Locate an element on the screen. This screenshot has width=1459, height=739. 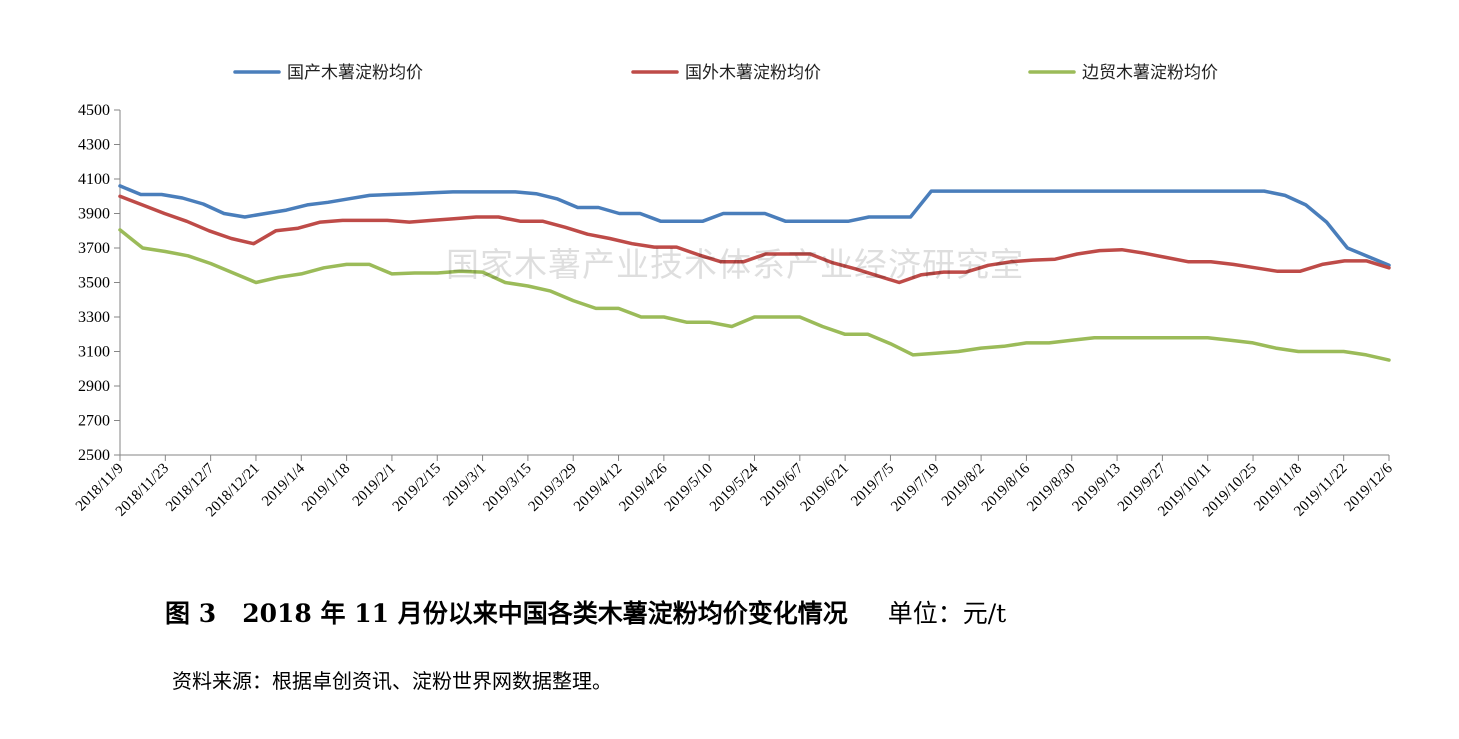
x-tick-label: 2019/4/26 is located at coordinates (643, 487).